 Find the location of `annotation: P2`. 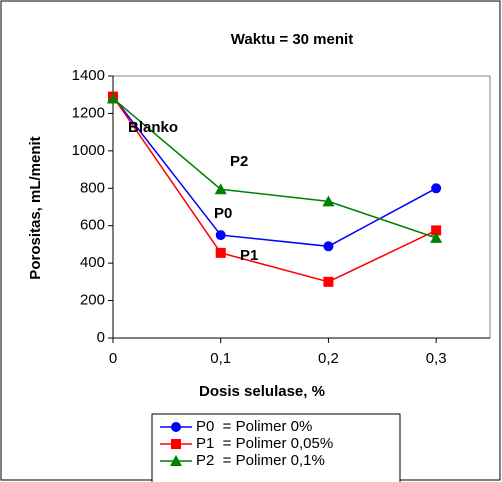

annotation: P2 is located at coordinates (239, 161).